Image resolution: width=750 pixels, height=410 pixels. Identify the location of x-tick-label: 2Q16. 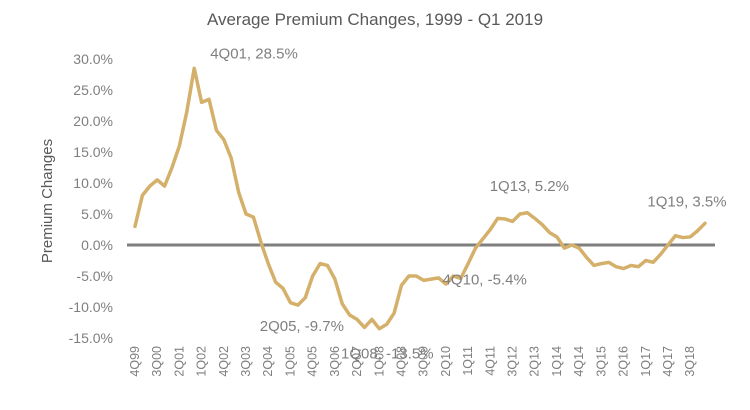
(624, 361).